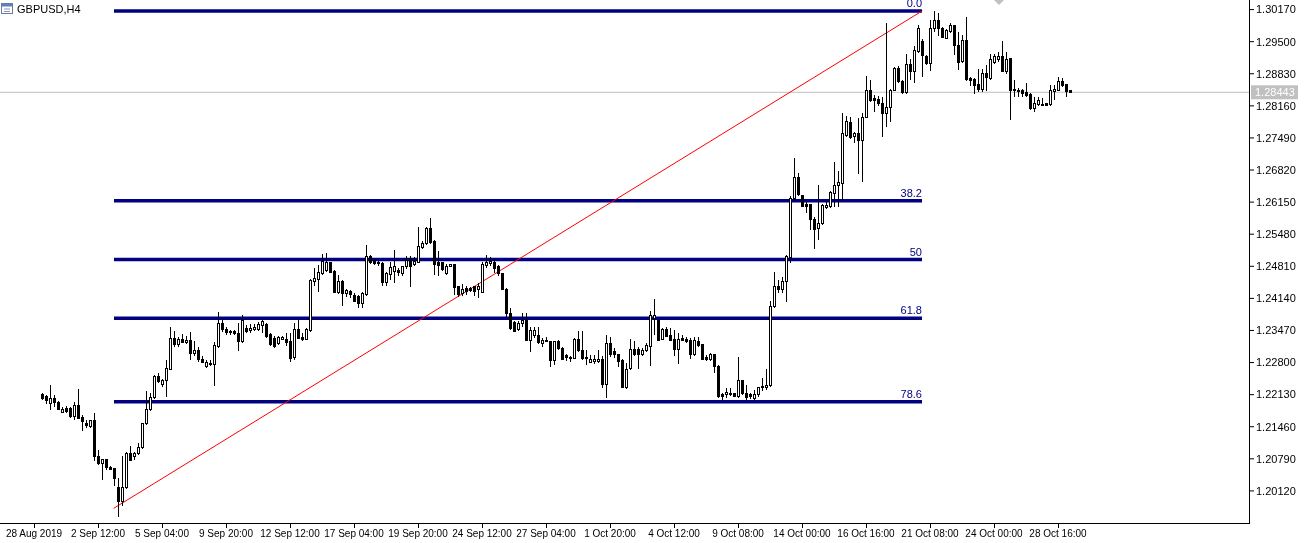 Image resolution: width=1304 pixels, height=543 pixels. I want to click on x-tick-label: 19 Sep 20:00, so click(418, 533).